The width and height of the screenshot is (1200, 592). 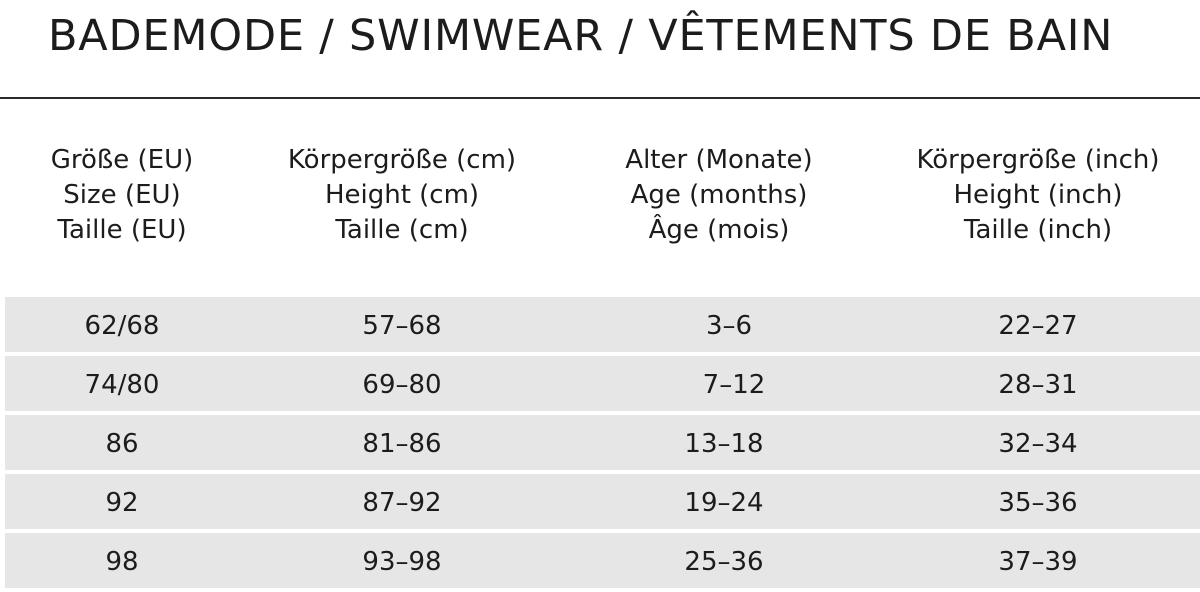 What do you see at coordinates (724, 562) in the screenshot?
I see `cell-age: 25–36` at bounding box center [724, 562].